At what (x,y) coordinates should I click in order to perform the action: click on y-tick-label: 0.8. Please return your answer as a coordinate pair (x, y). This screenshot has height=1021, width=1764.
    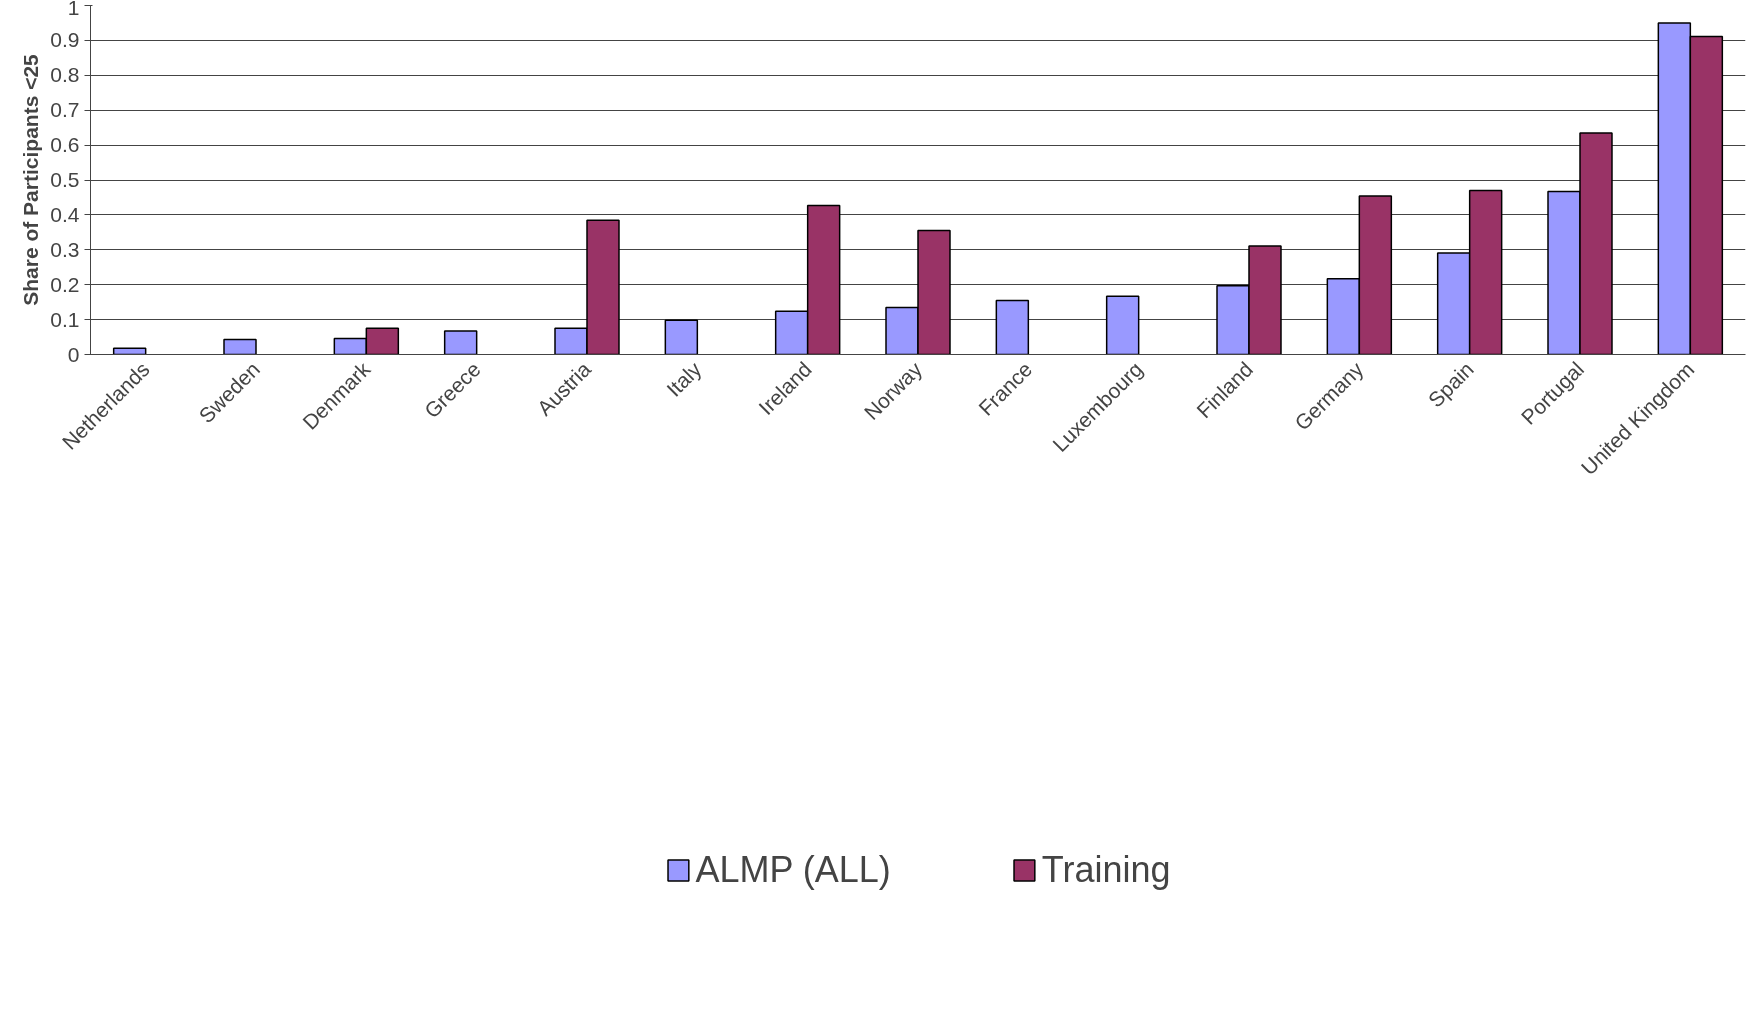
    Looking at the image, I should click on (65, 75).